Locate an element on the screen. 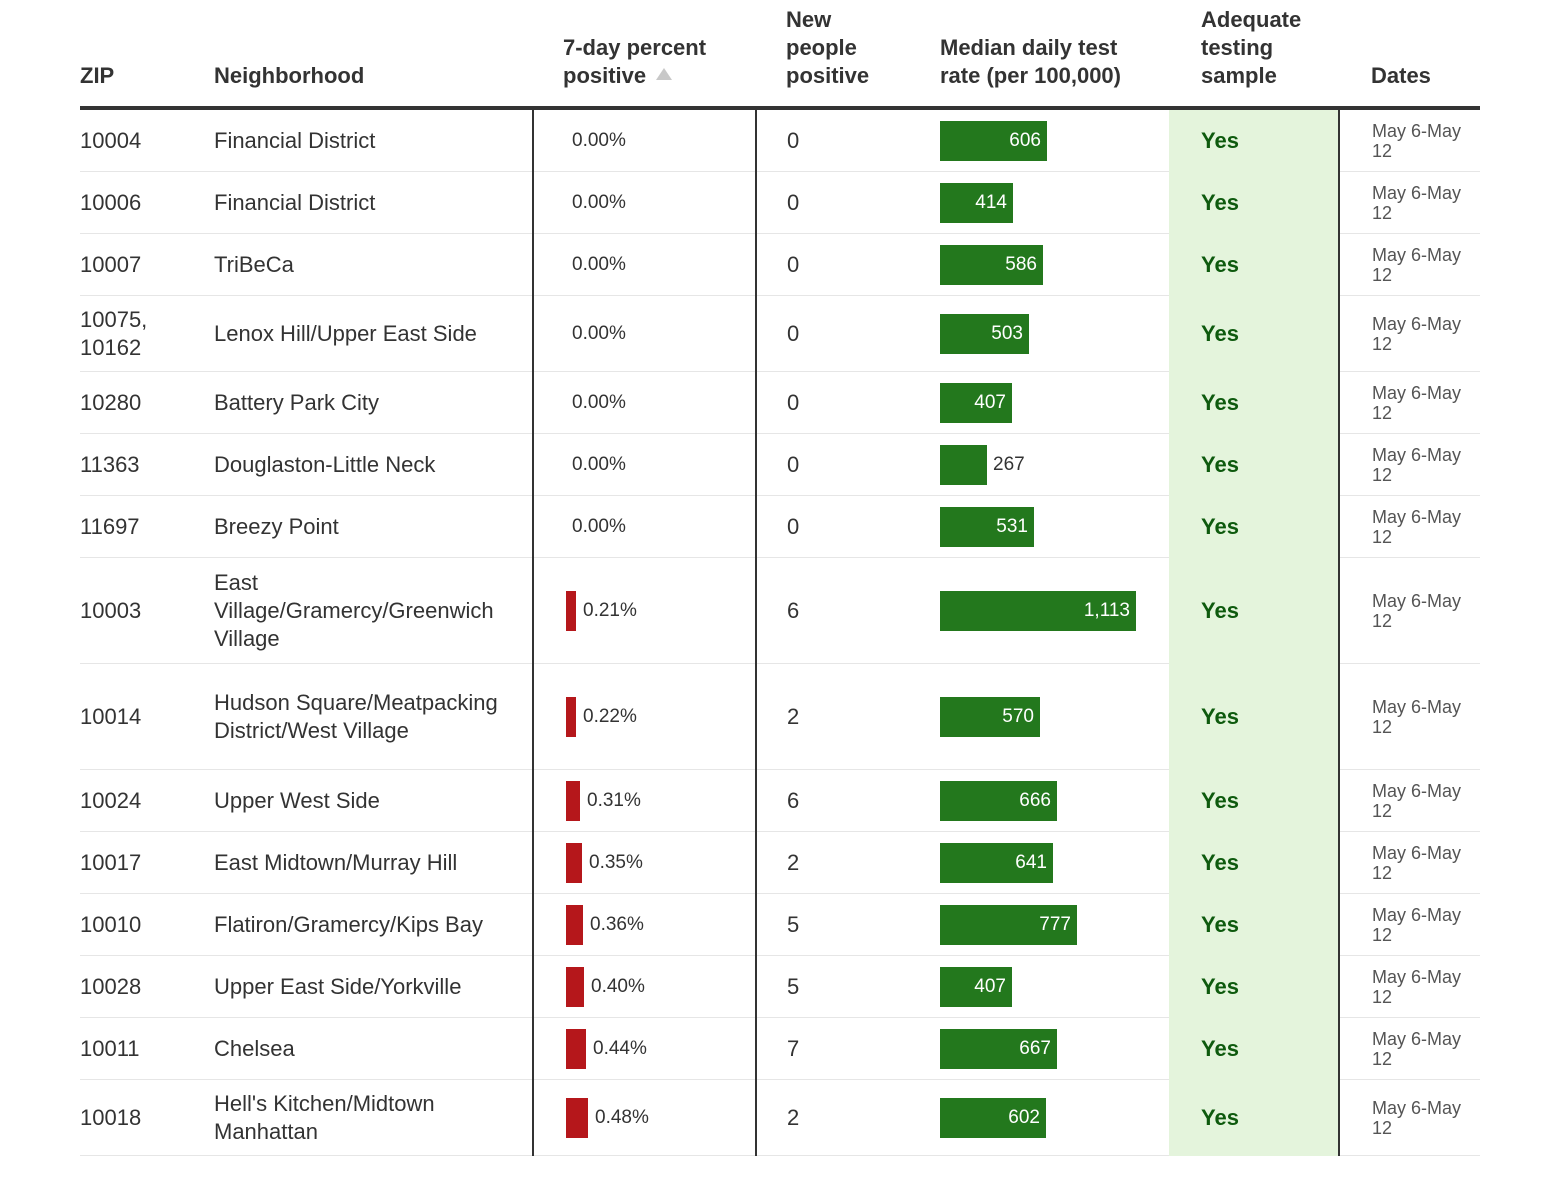 The width and height of the screenshot is (1560, 1188). neighborhood-cell: Breezy Point is located at coordinates (374, 526).